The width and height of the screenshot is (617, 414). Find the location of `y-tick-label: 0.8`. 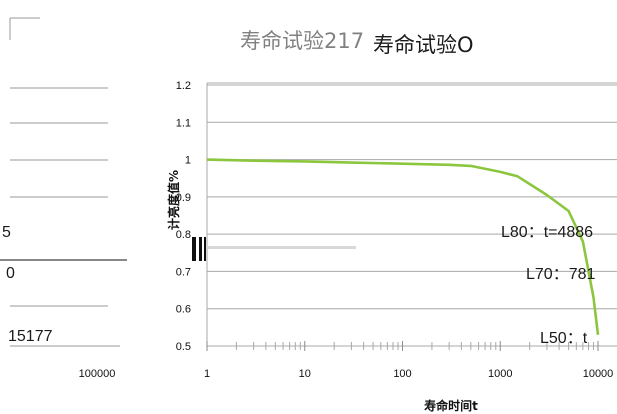

y-tick-label: 0.8 is located at coordinates (183, 235).